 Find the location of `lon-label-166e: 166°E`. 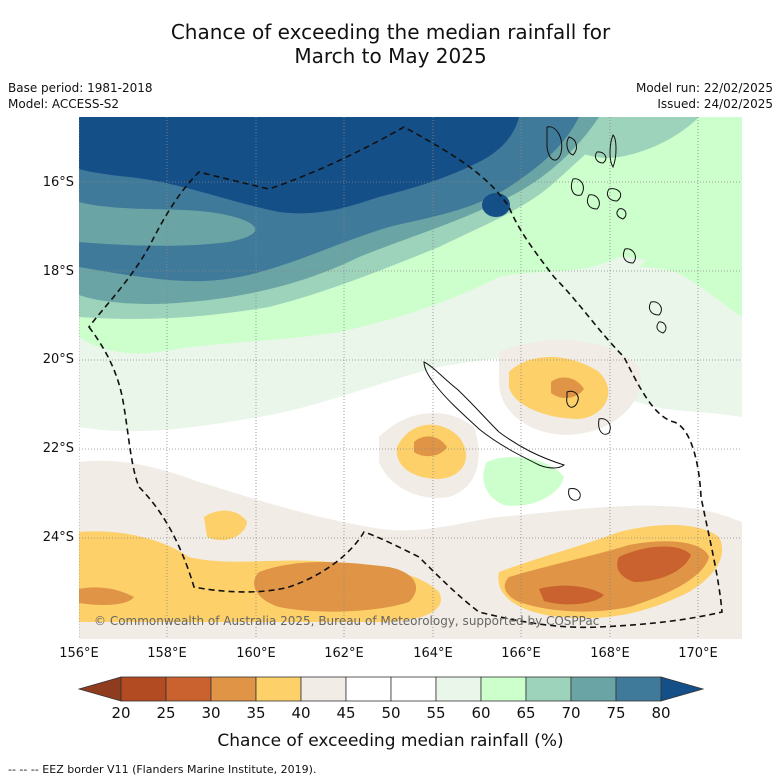

lon-label-166e: 166°E is located at coordinates (521, 653).